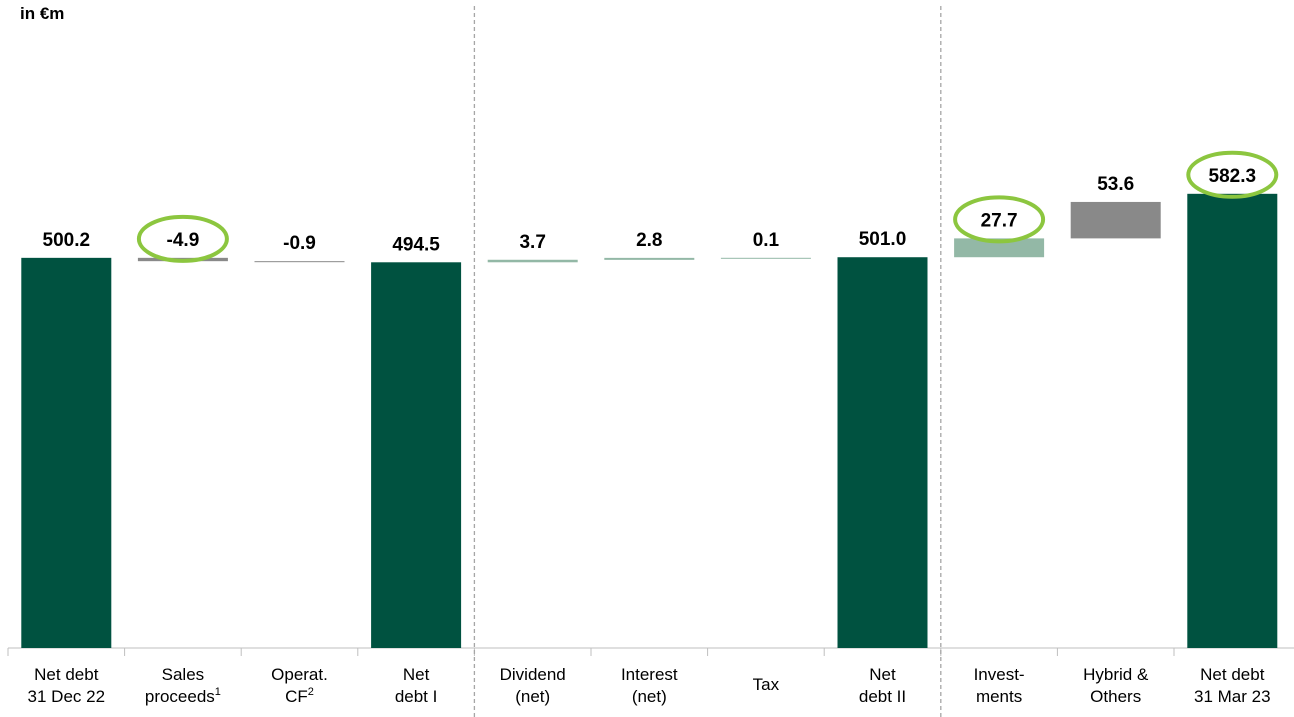  What do you see at coordinates (67, 240) in the screenshot?
I see `data-label: 500.2` at bounding box center [67, 240].